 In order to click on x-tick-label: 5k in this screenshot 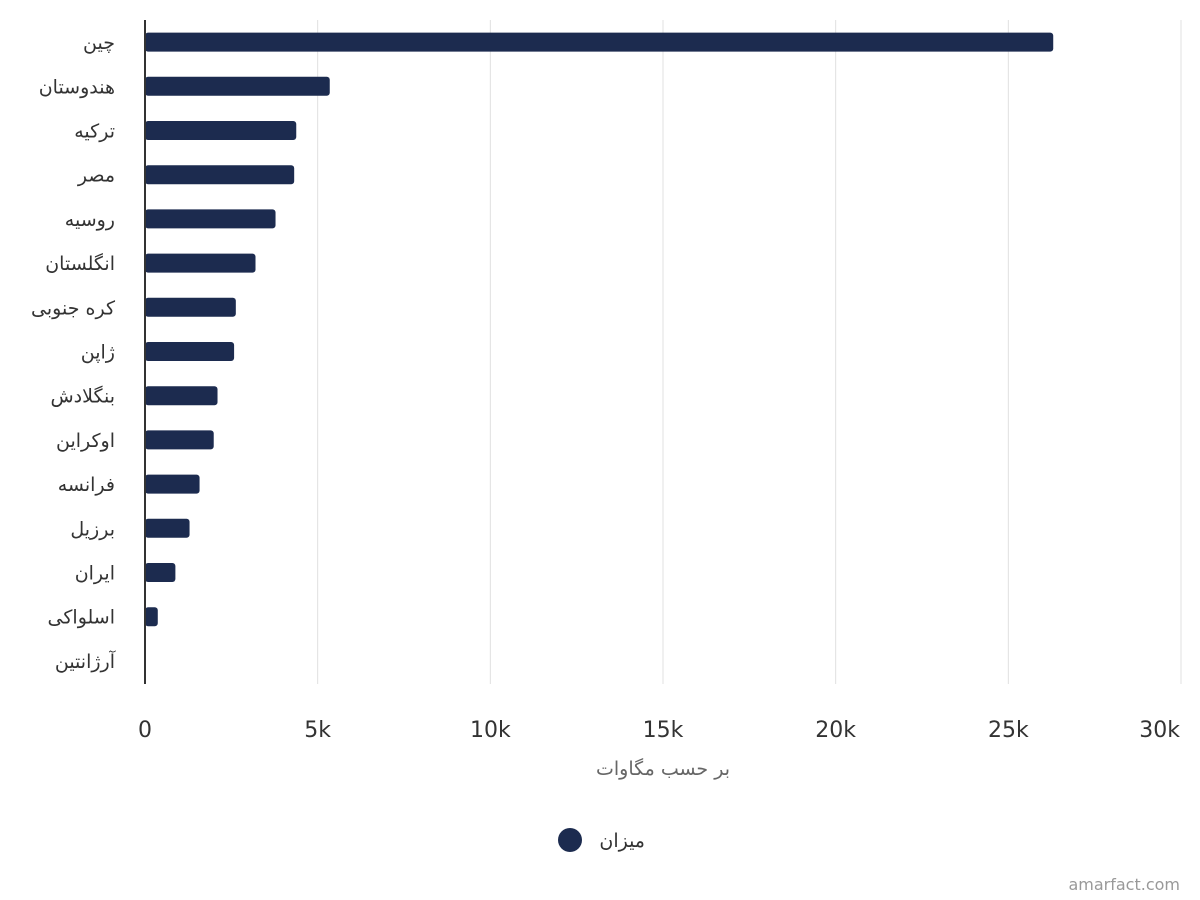, I will do `click(317, 730)`.